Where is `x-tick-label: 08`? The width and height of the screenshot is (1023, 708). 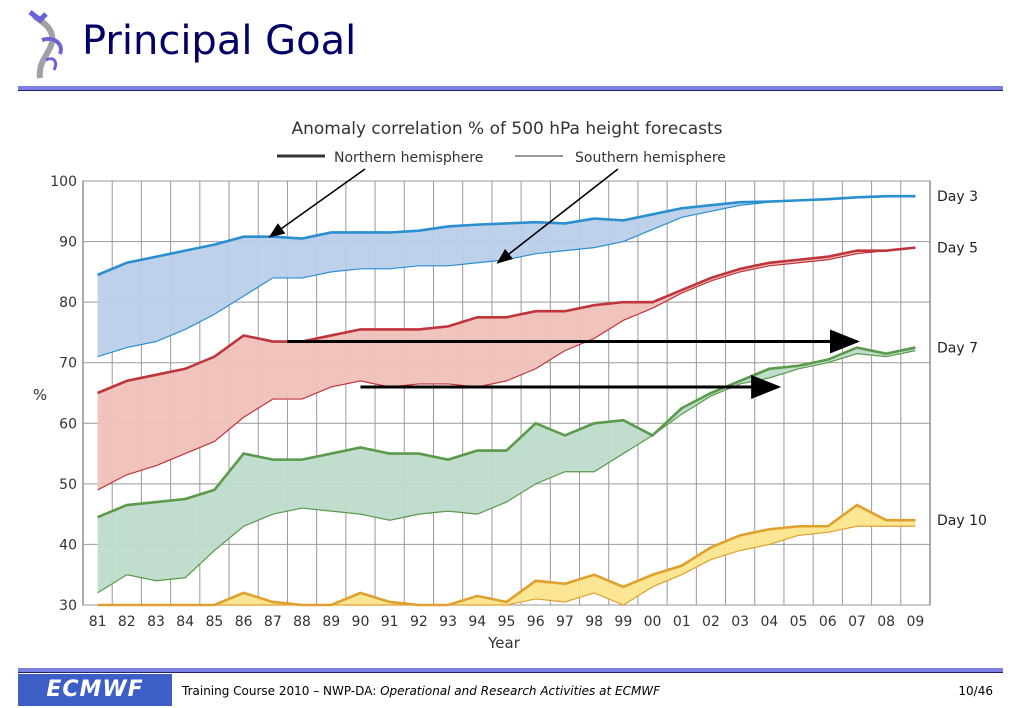
x-tick-label: 08 is located at coordinates (886, 622).